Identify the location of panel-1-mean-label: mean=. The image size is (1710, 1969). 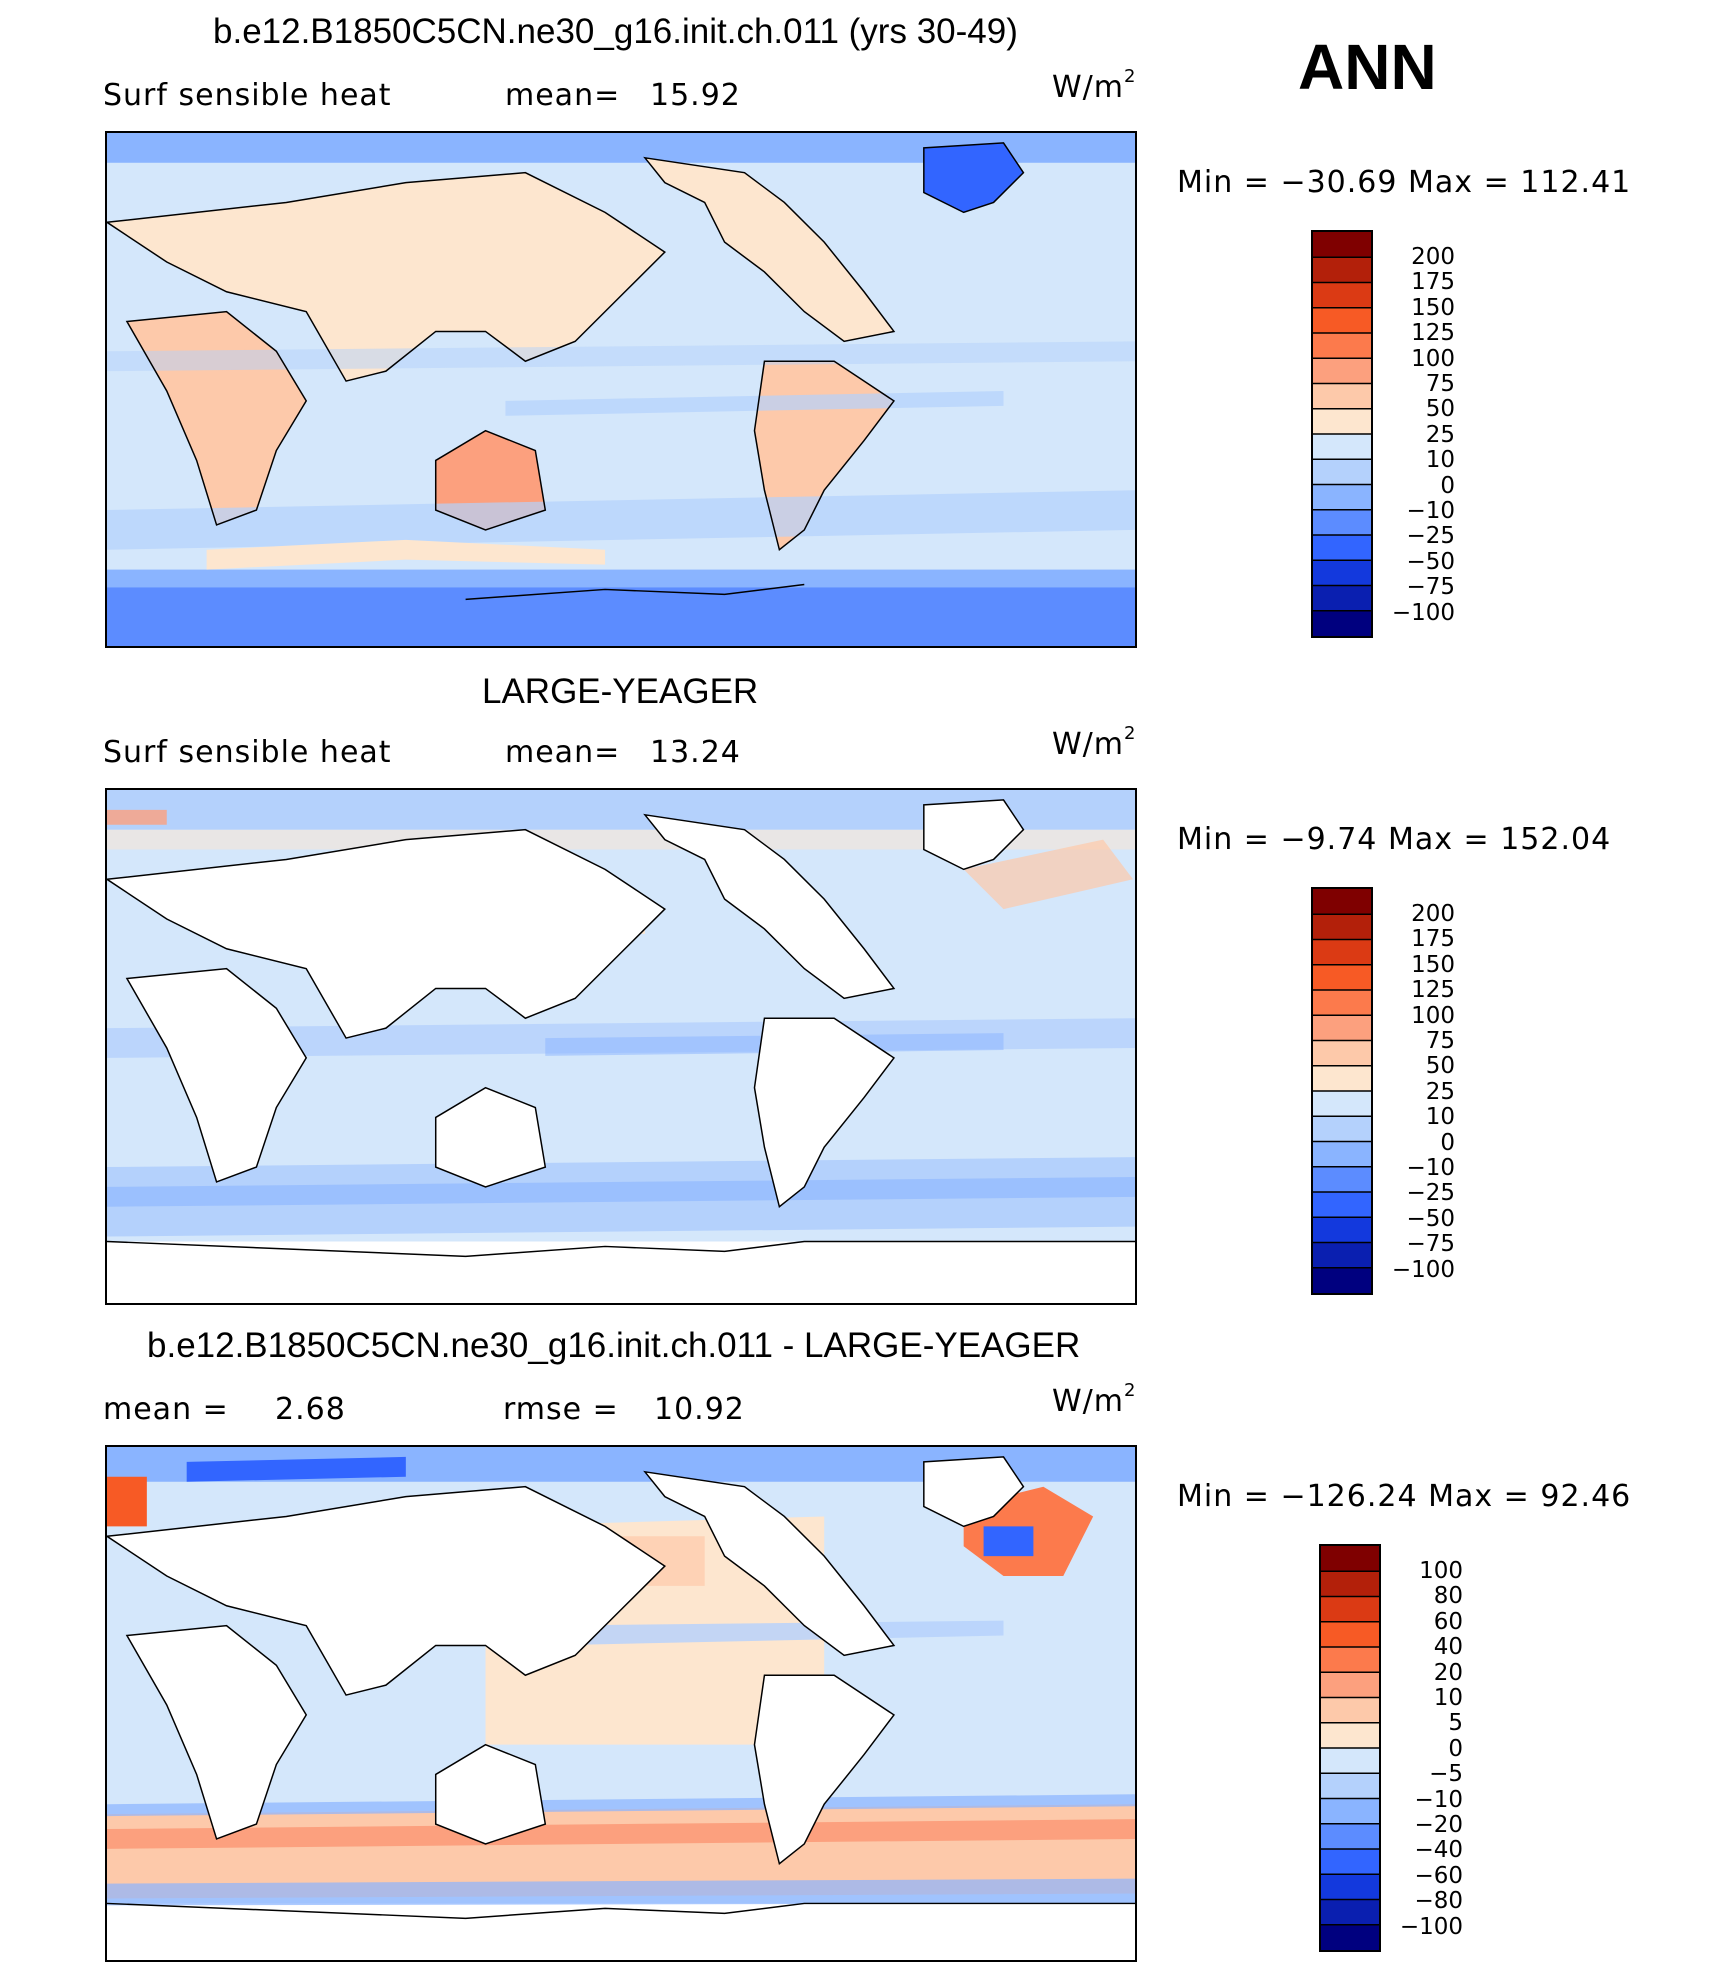
(563, 95).